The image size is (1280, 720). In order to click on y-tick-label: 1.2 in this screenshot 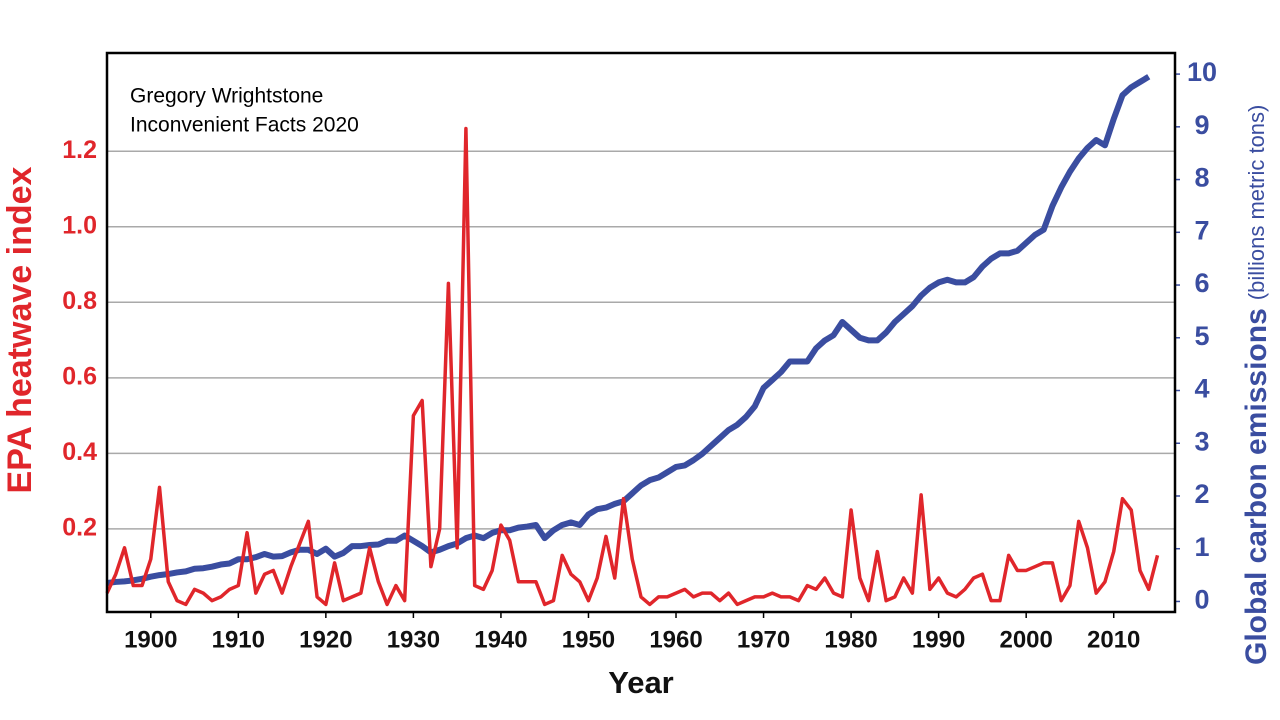, I will do `click(79, 150)`.